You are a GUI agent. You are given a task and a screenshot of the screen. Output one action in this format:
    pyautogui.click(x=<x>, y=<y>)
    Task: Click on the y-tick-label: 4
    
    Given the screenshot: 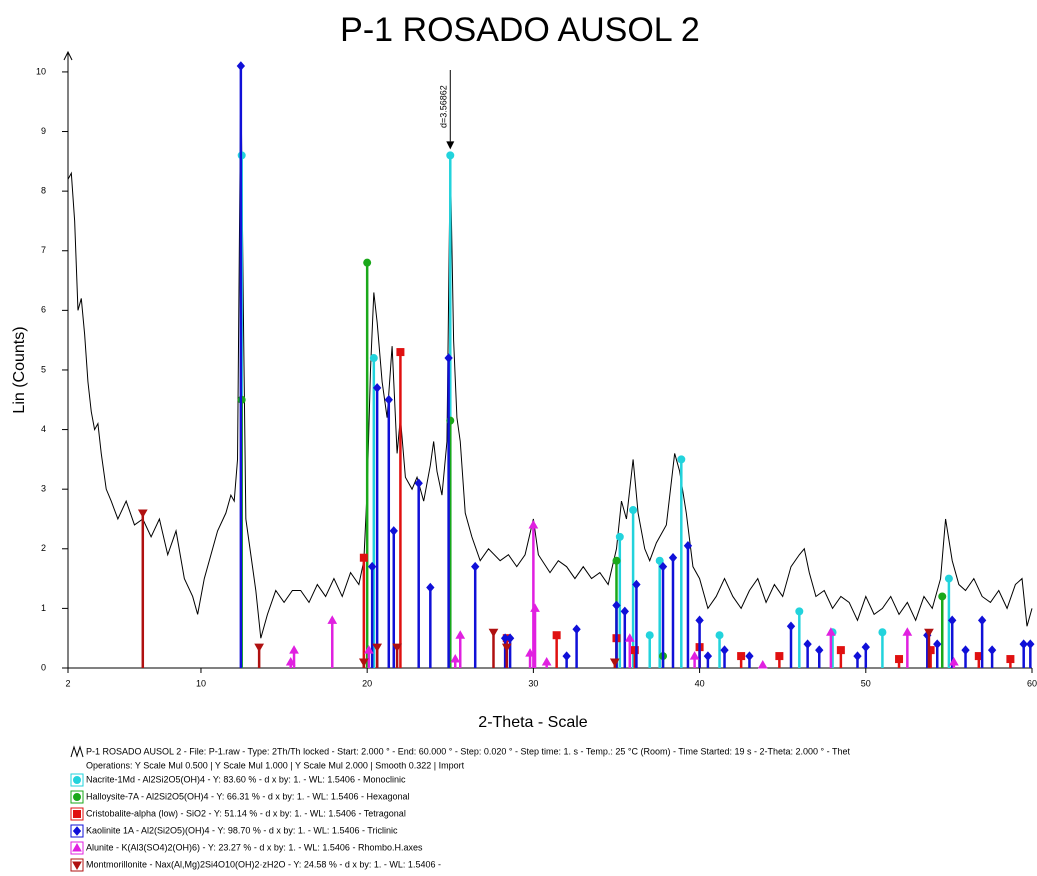 What is the action you would take?
    pyautogui.click(x=43, y=429)
    